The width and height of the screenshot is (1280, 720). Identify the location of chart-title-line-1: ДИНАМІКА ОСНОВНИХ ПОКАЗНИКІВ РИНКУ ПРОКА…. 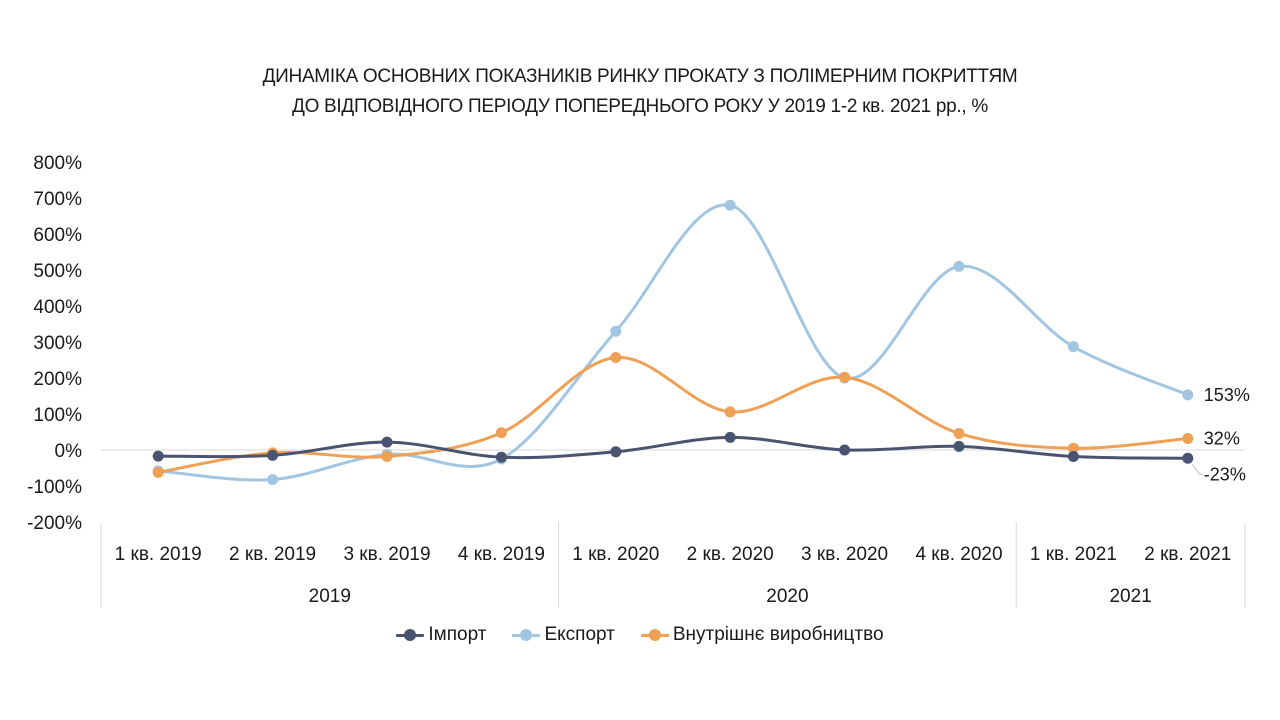
(640, 76).